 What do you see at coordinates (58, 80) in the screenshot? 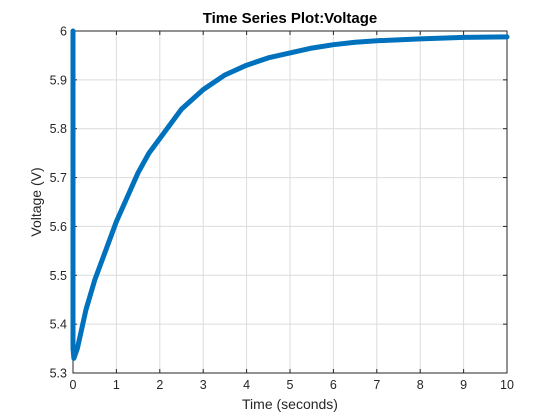
I see `y-tick-label: 5.9` at bounding box center [58, 80].